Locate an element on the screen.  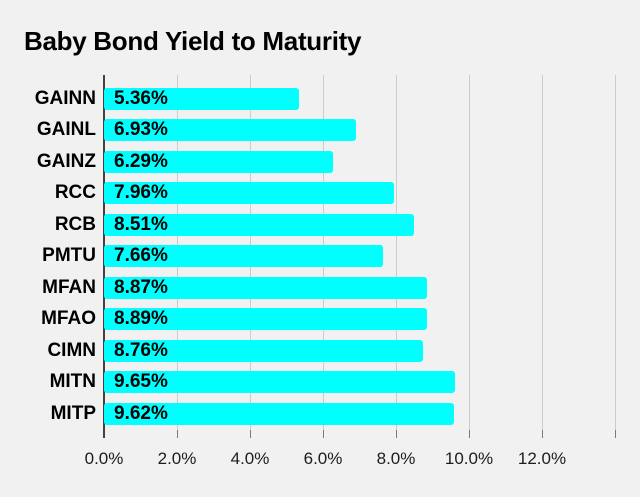
bar-row: RCC 7.96% is located at coordinates (320, 194).